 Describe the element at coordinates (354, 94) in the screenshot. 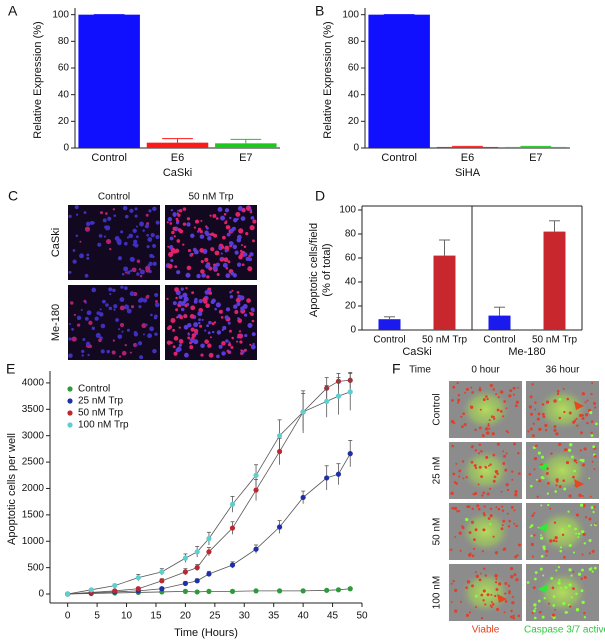

I see `y-tick-label: 40` at that location.